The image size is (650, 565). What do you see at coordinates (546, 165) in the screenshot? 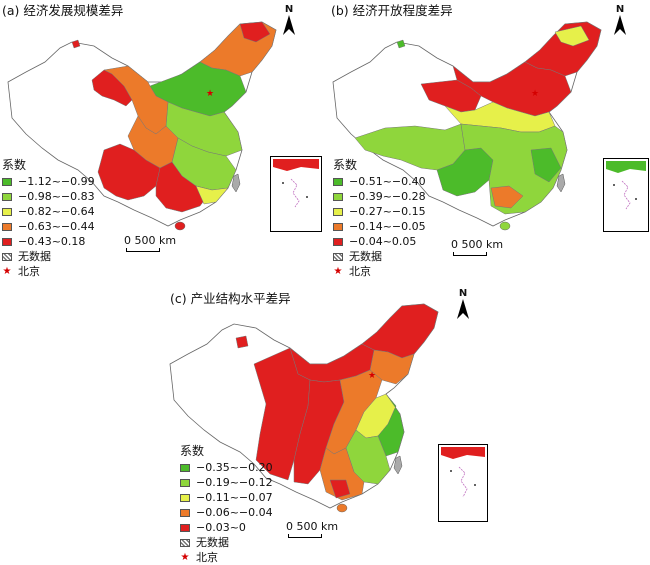
I see `region-east-green` at bounding box center [546, 165].